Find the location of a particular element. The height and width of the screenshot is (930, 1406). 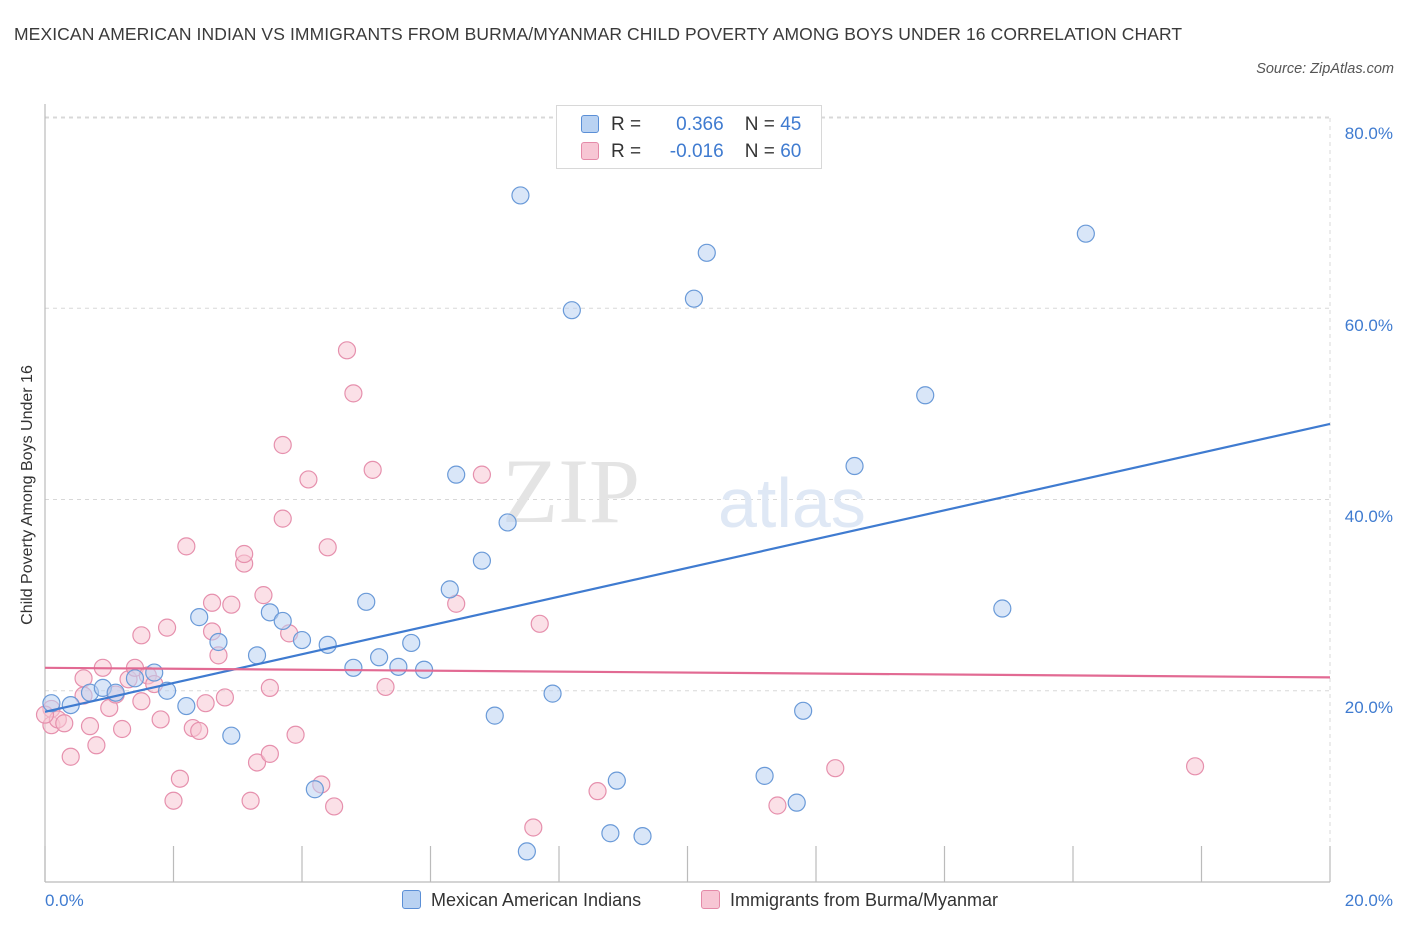

legend-row-blue: R = 0.366 N = 45 is located at coordinates (691, 125).